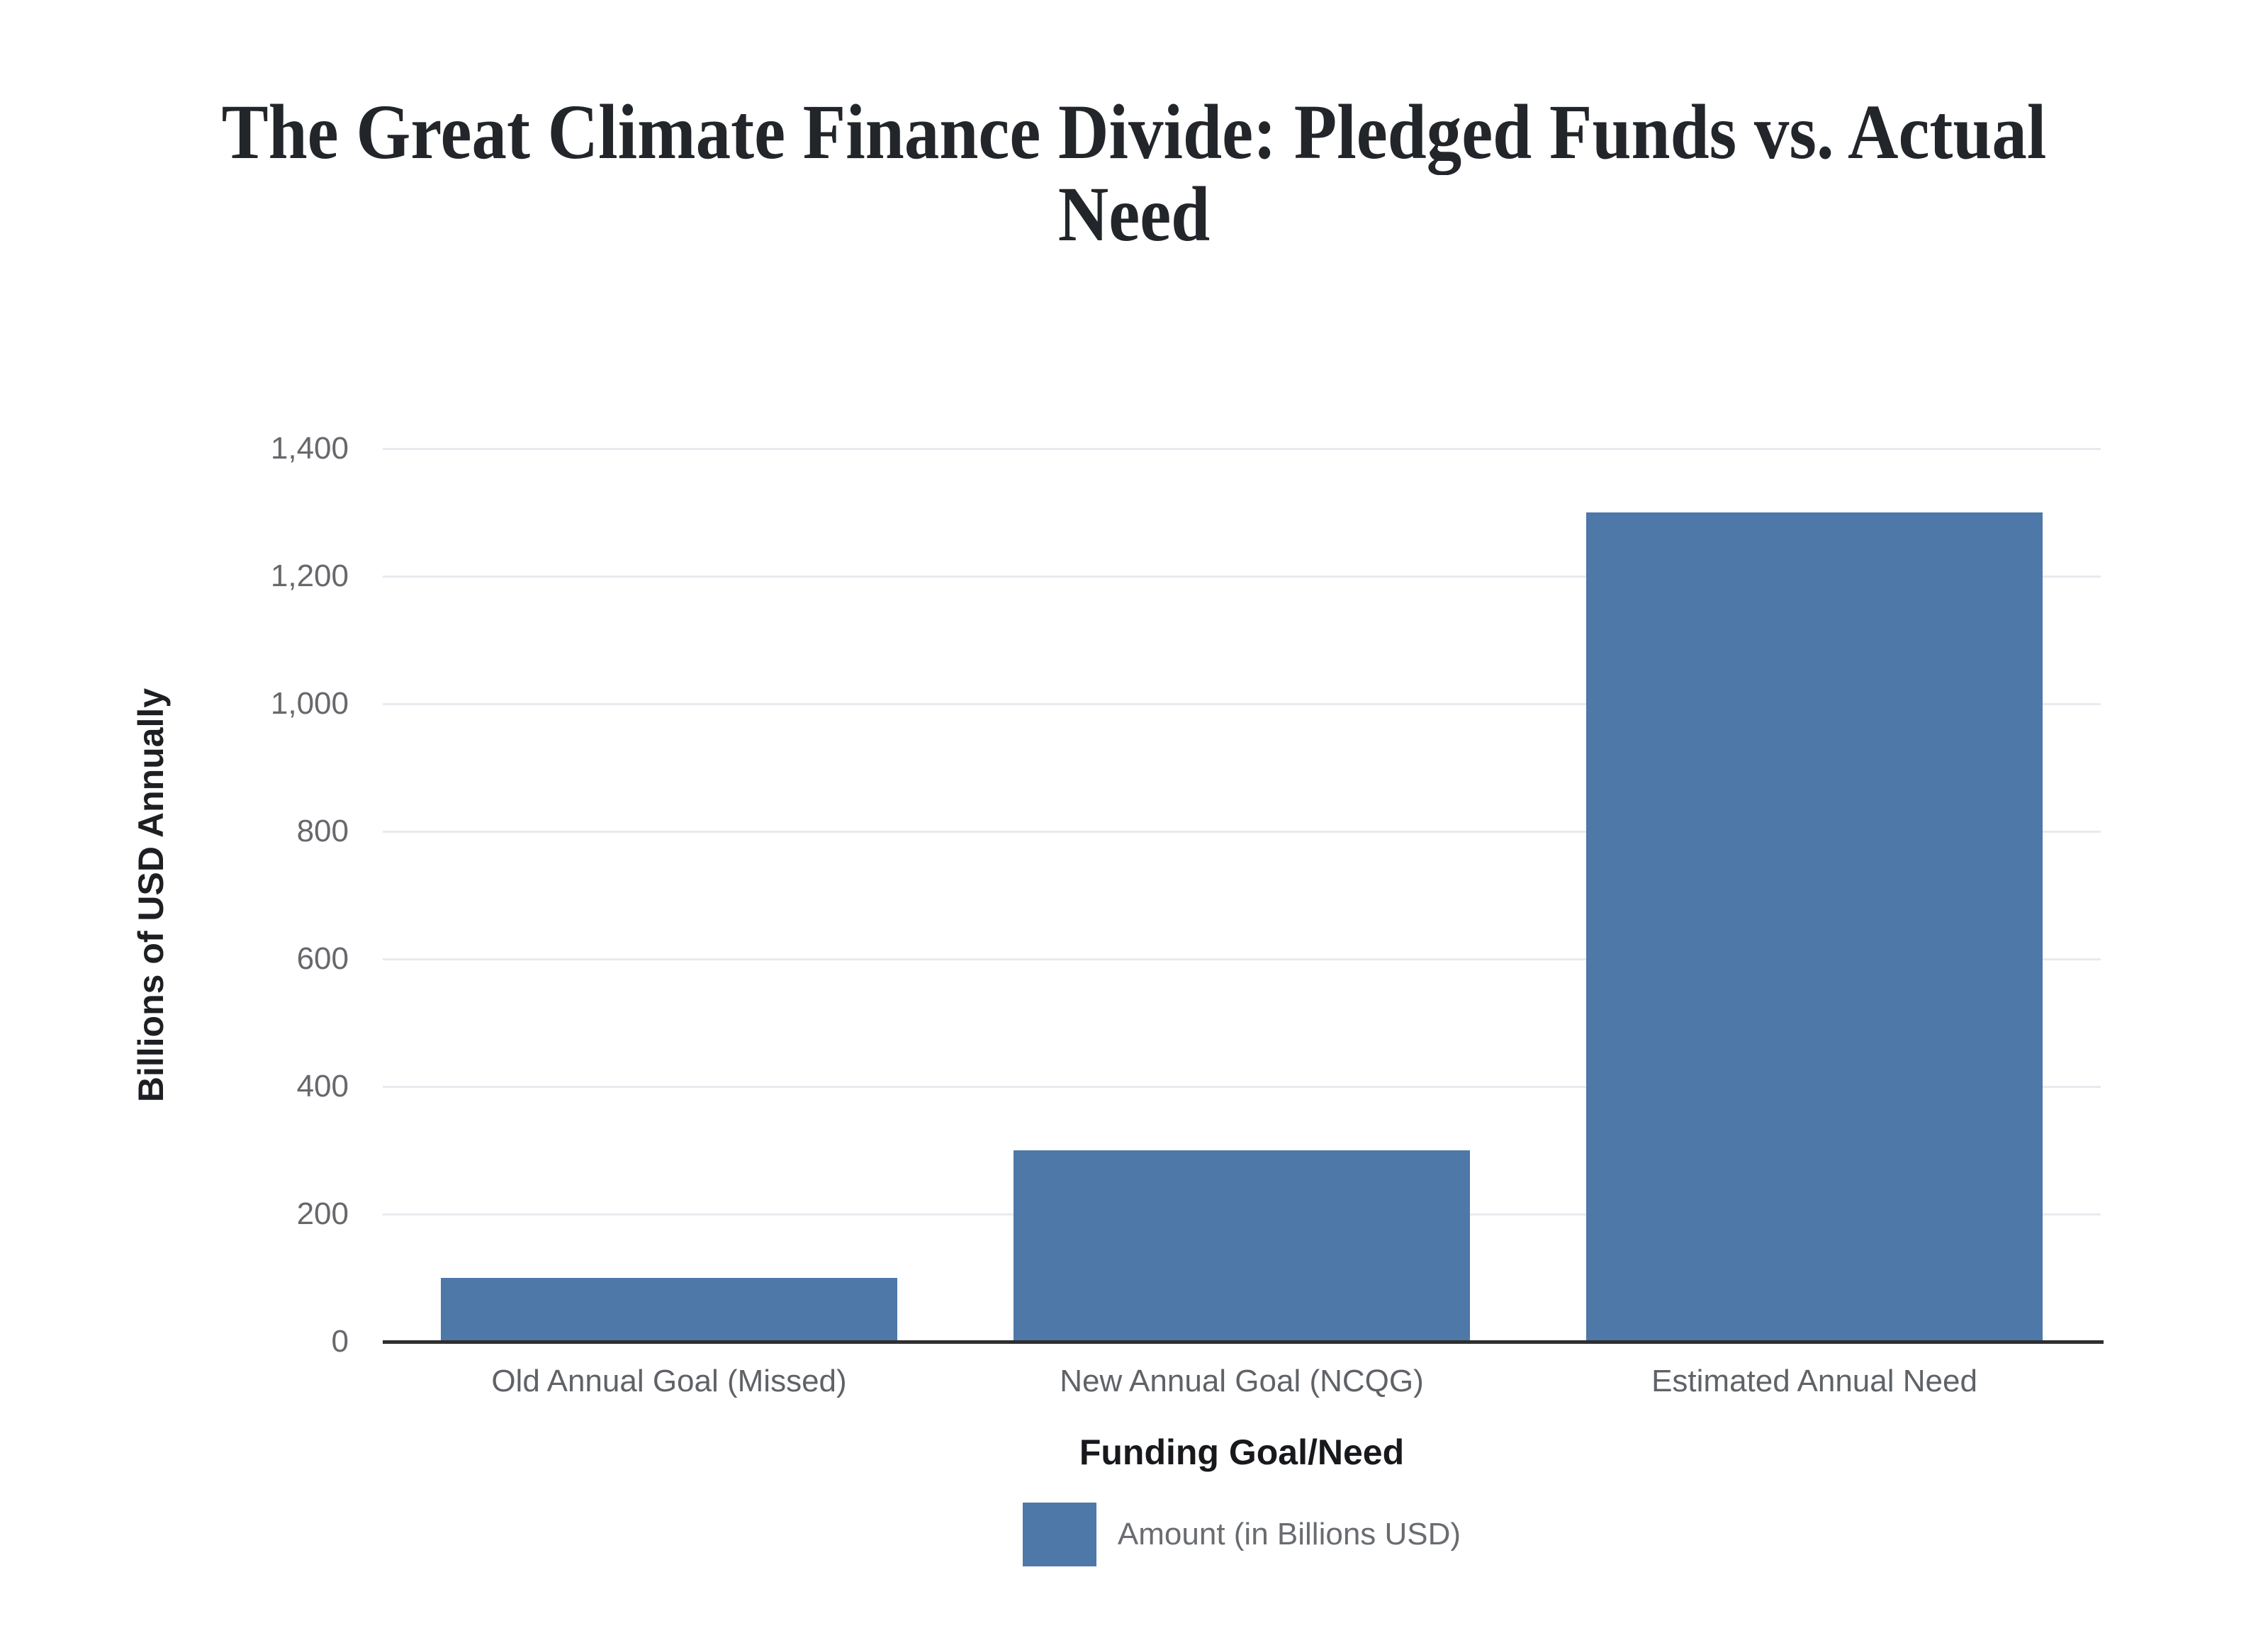 This screenshot has height=1633, width=2268. Describe the element at coordinates (309, 449) in the screenshot. I see `y-tick-label: 1,400` at that location.